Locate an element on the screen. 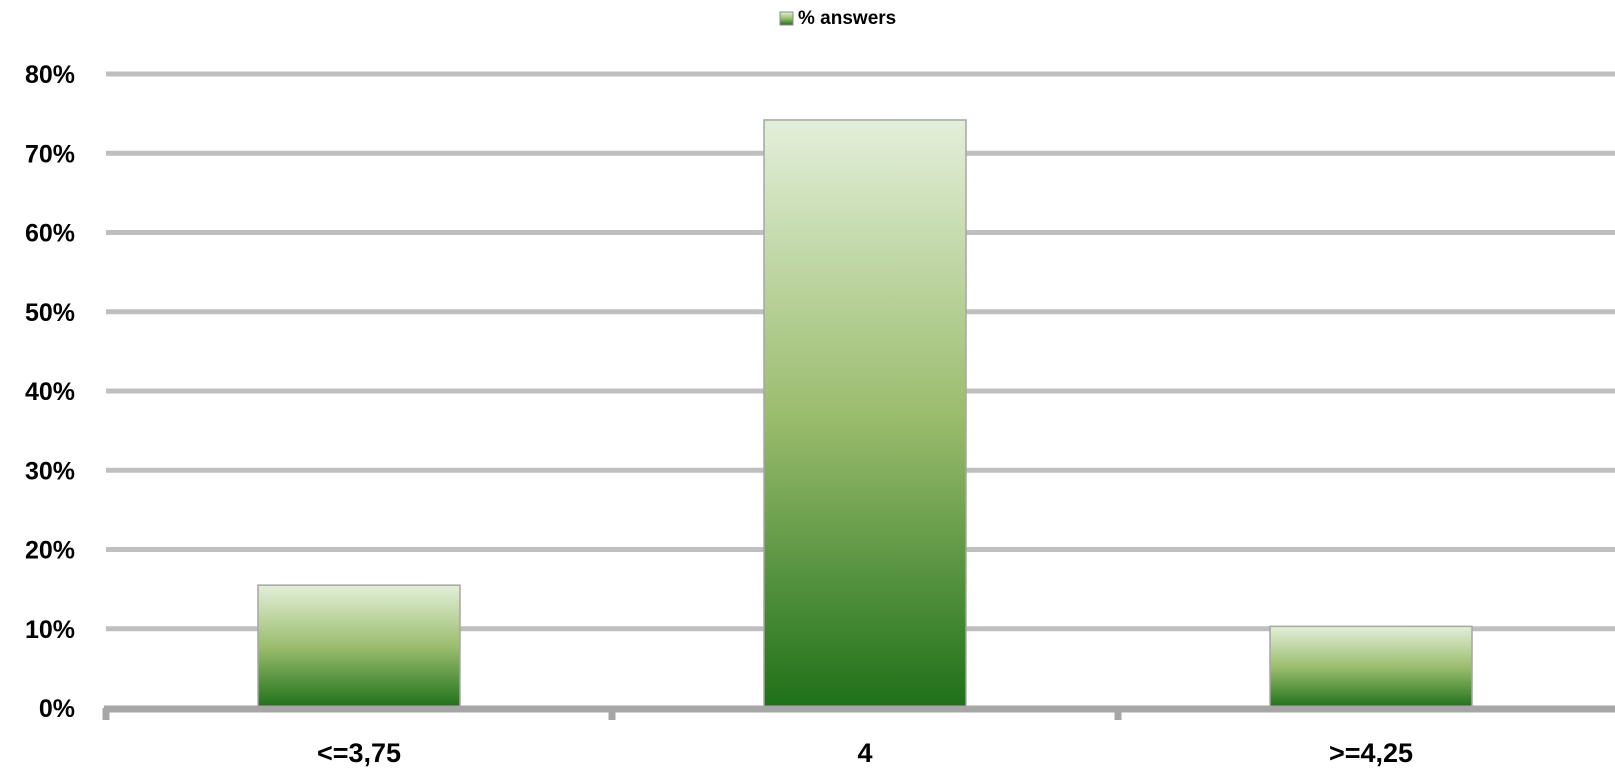  y-tick-label: 40% is located at coordinates (50, 392).